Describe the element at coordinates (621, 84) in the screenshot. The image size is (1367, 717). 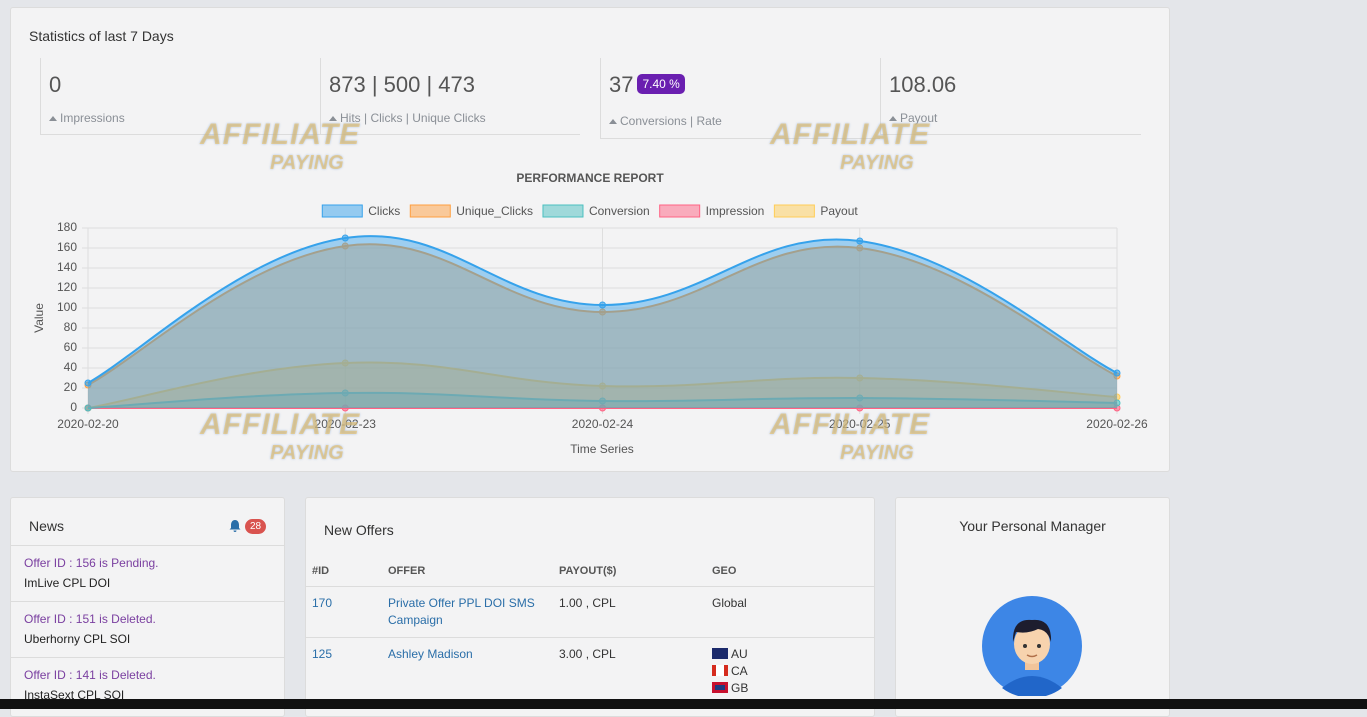
I see `stat-number: 37` at that location.